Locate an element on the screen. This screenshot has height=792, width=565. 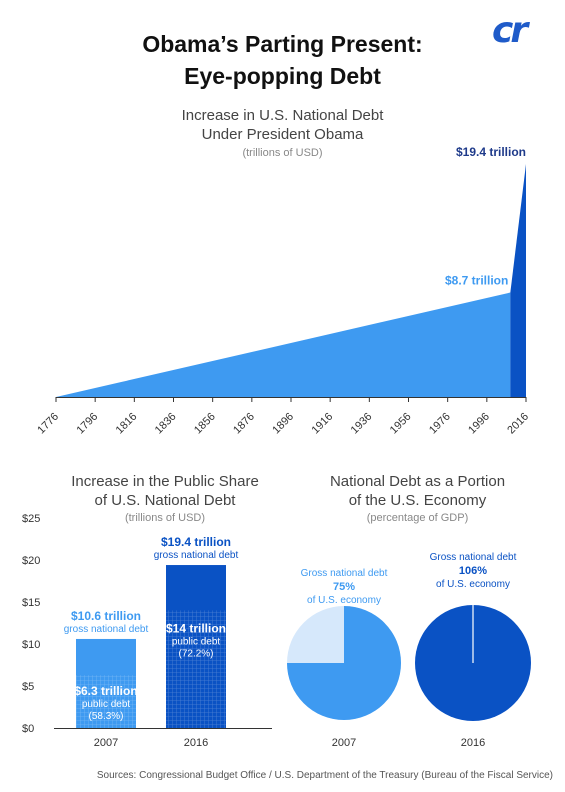
area-chart-title-line1: Increase in U.S. National Debt is located at coordinates (282, 115).